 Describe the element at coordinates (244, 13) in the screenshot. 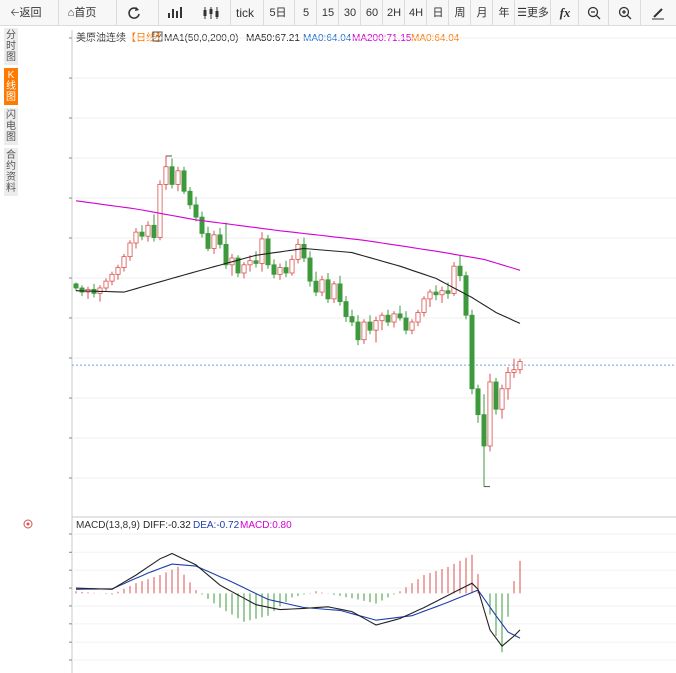

I see `period-tick: tick` at that location.